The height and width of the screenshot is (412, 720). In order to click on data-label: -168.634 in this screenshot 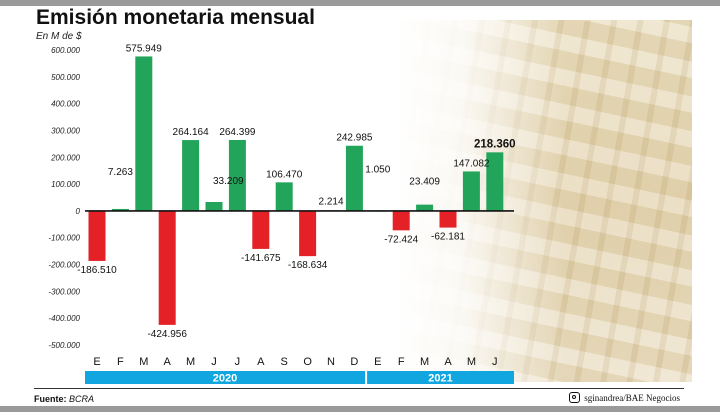, I will do `click(308, 265)`.